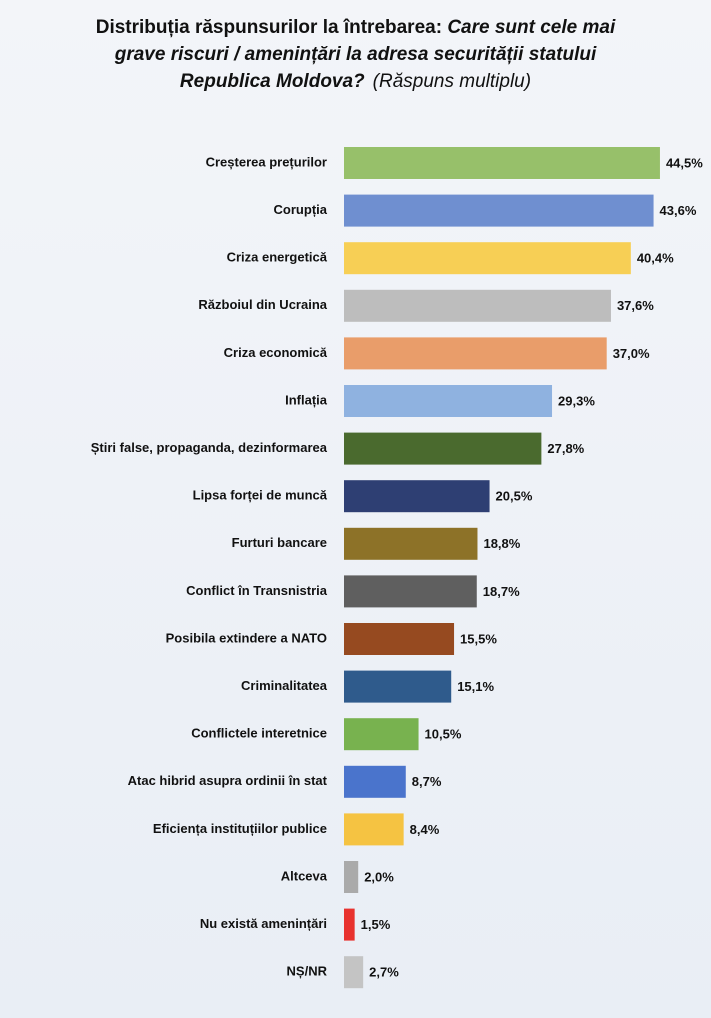  What do you see at coordinates (425, 829) in the screenshot?
I see `value-label: 8,4%` at bounding box center [425, 829].